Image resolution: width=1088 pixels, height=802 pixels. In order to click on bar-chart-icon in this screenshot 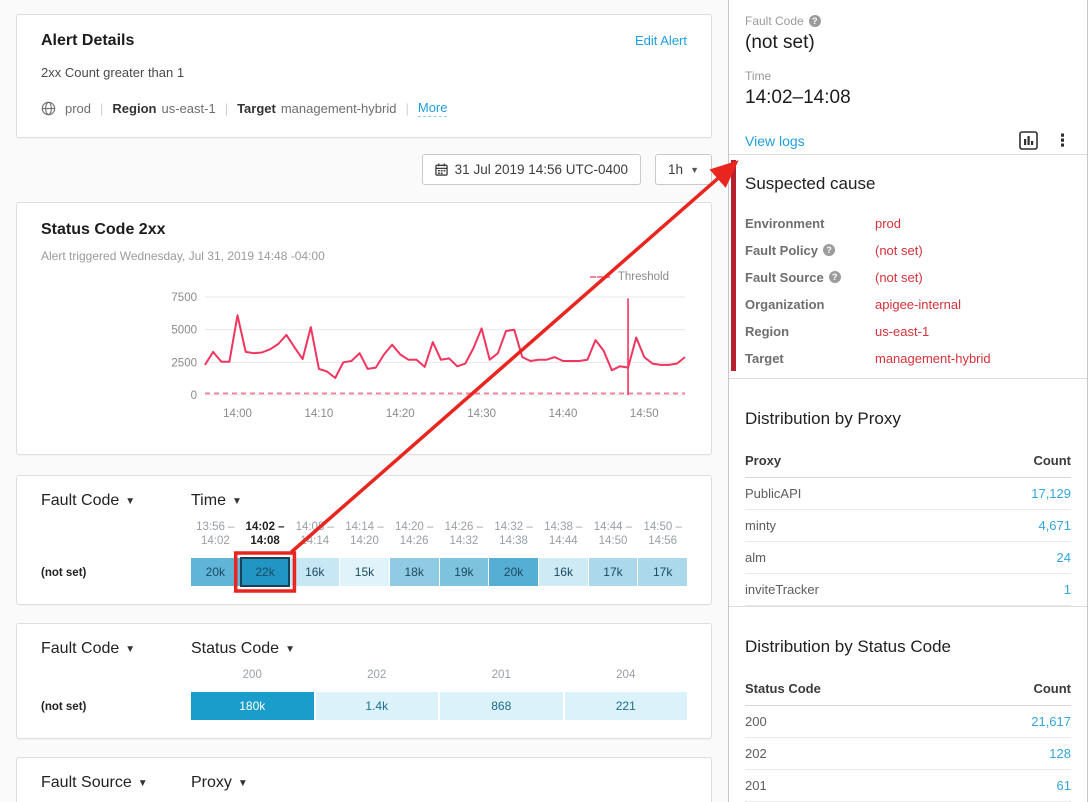, I will do `click(1028, 140)`.